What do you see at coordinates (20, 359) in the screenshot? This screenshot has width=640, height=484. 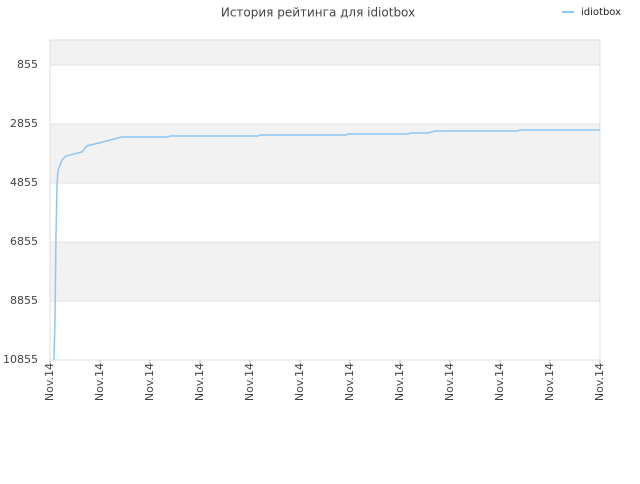 I see `y-tick-label: 10855` at bounding box center [20, 359].